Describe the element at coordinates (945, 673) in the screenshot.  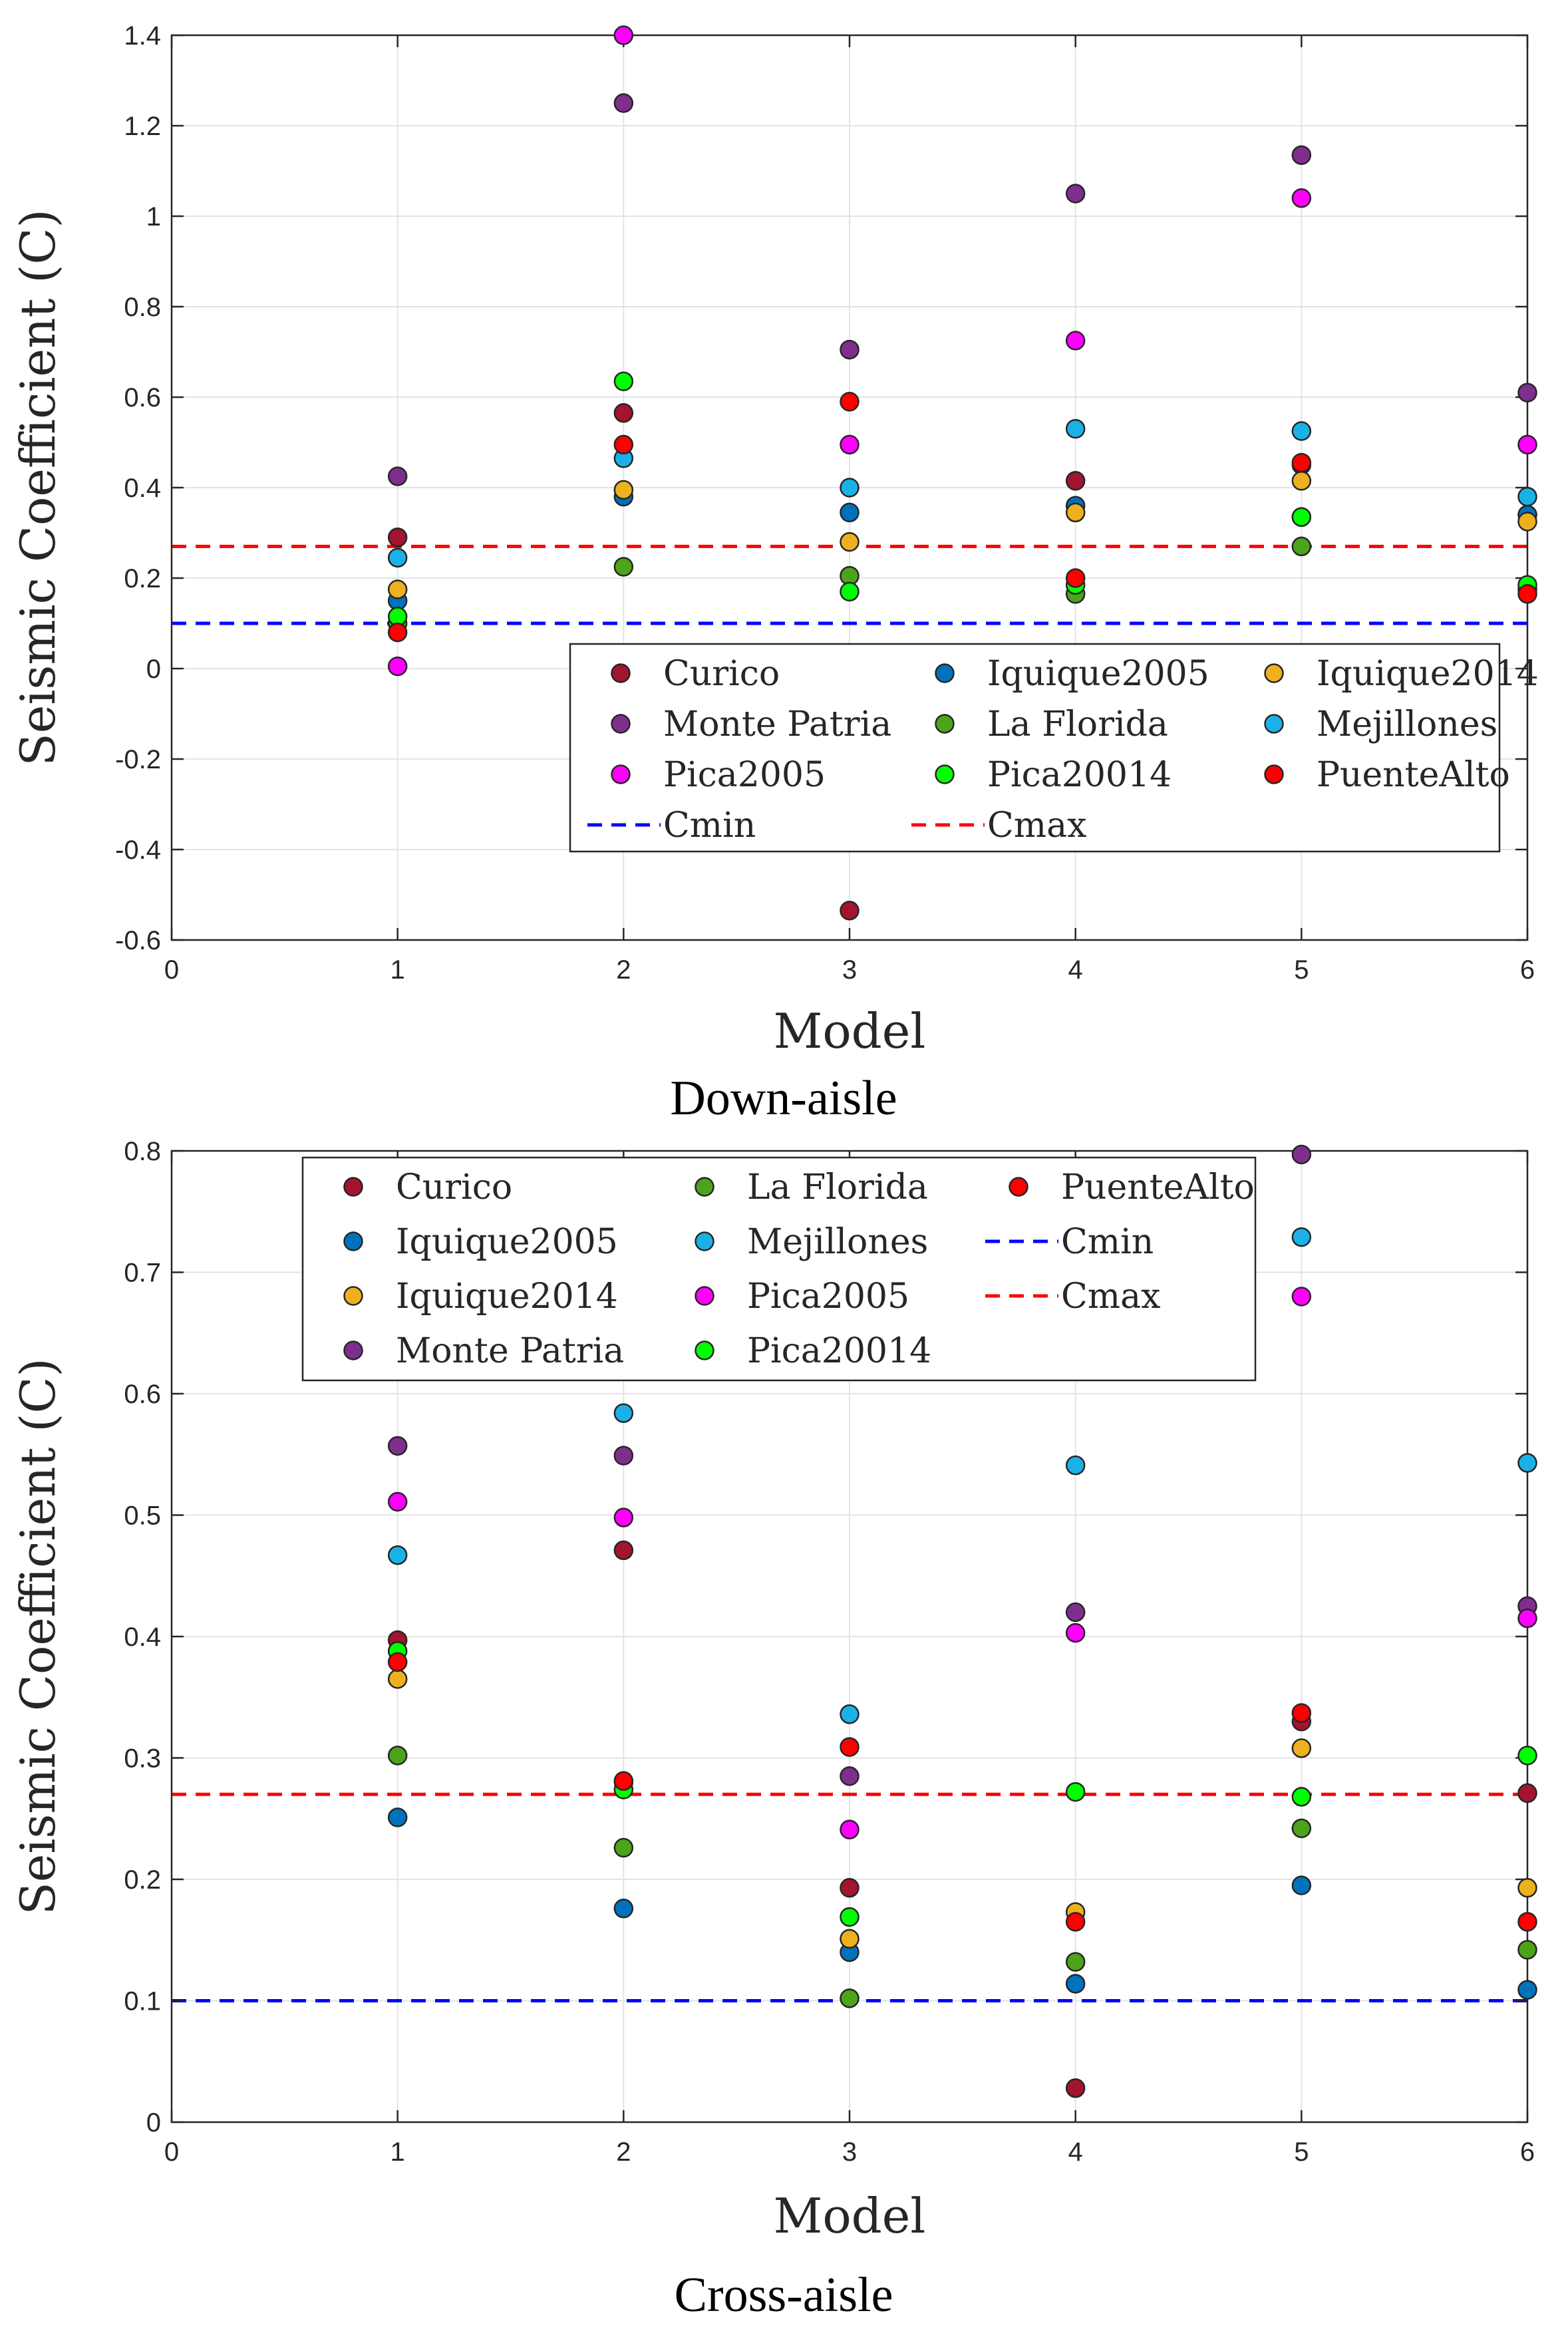
I see `legend-marker-iquique2005` at that location.